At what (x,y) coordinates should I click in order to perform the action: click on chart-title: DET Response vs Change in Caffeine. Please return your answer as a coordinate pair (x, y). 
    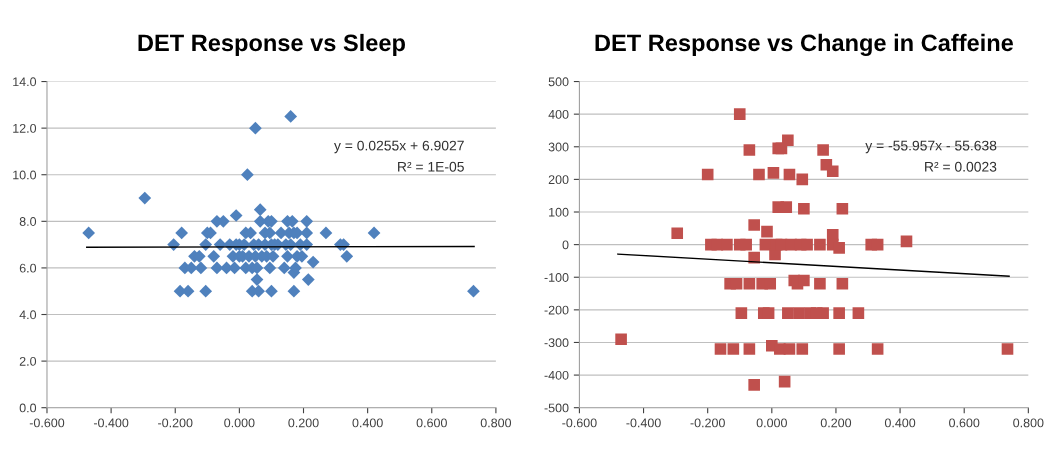
    Looking at the image, I should click on (804, 44).